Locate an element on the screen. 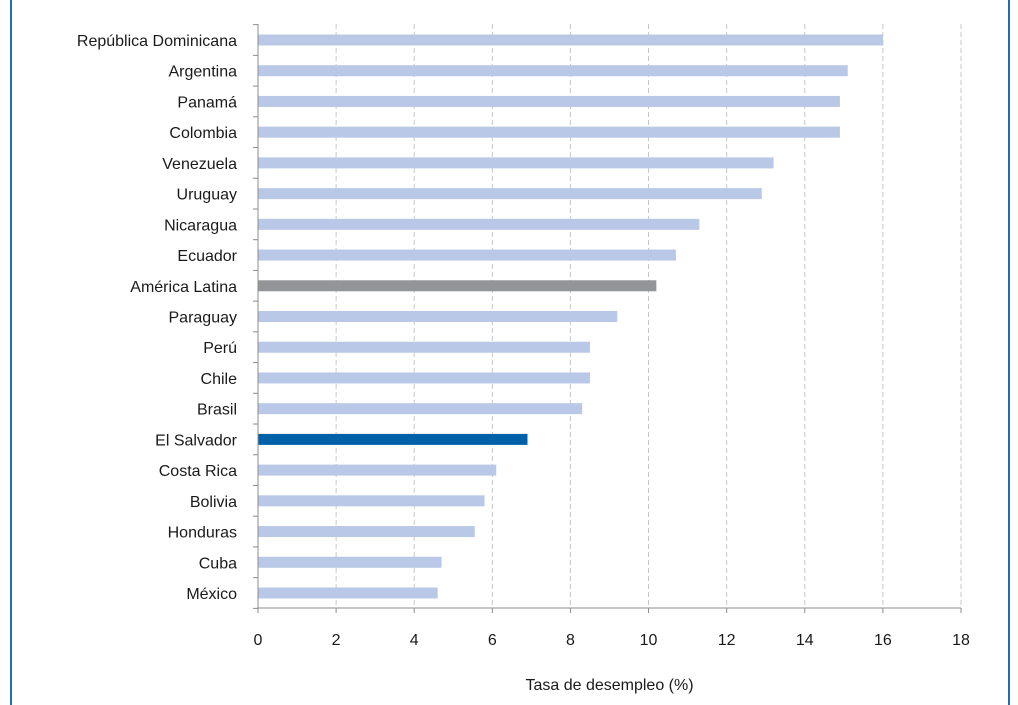 The width and height of the screenshot is (1018, 705). category-label: Argentina is located at coordinates (203, 72).